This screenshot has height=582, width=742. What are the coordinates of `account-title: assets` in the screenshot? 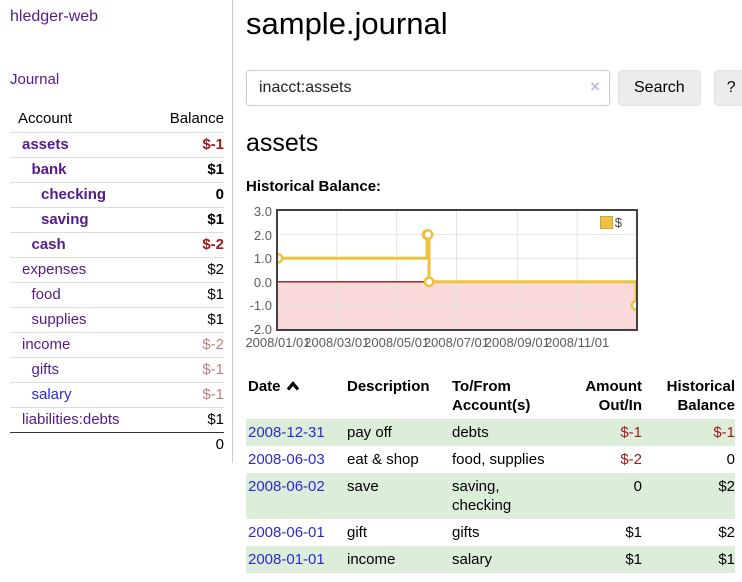 It's located at (282, 143).